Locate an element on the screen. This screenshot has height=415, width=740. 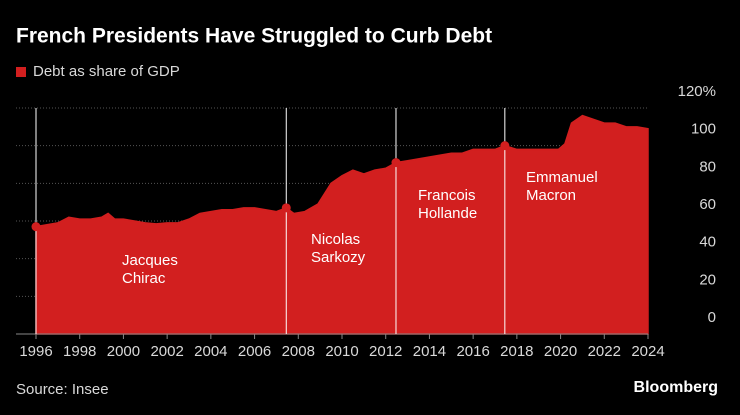
brand: Bloomberg is located at coordinates (676, 387).